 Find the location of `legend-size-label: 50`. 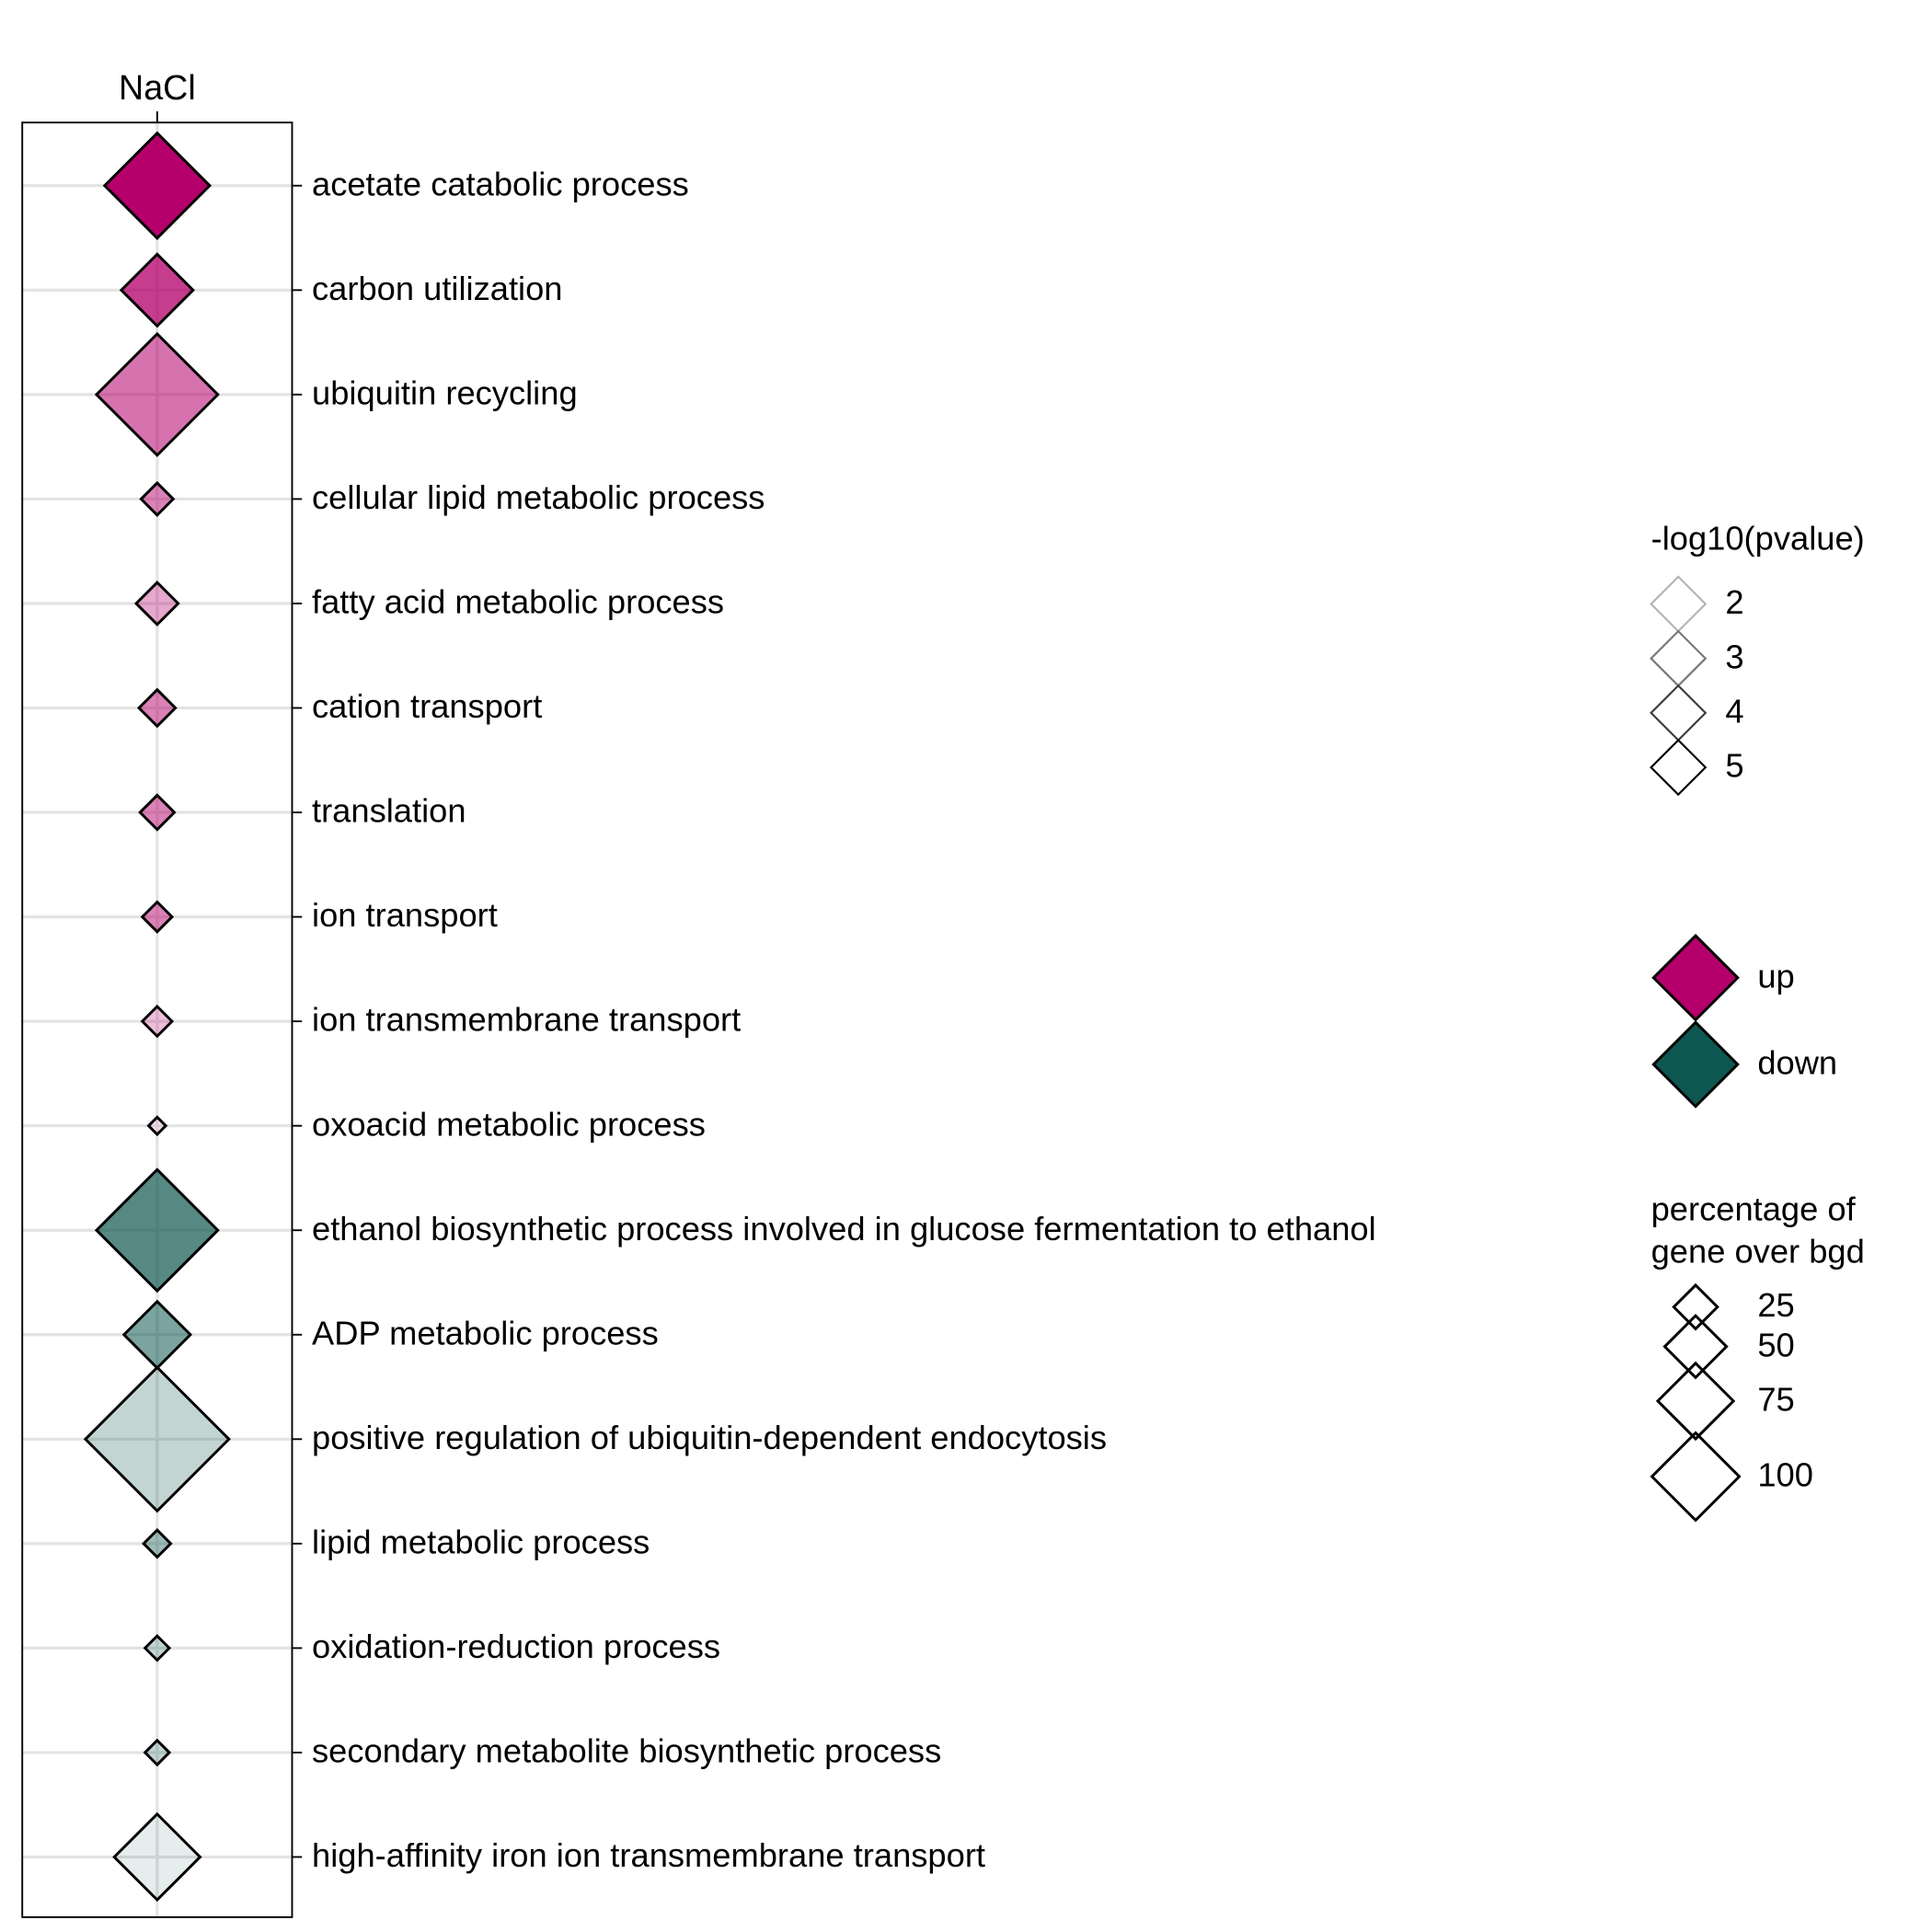

legend-size-label: 50 is located at coordinates (1775, 1344).